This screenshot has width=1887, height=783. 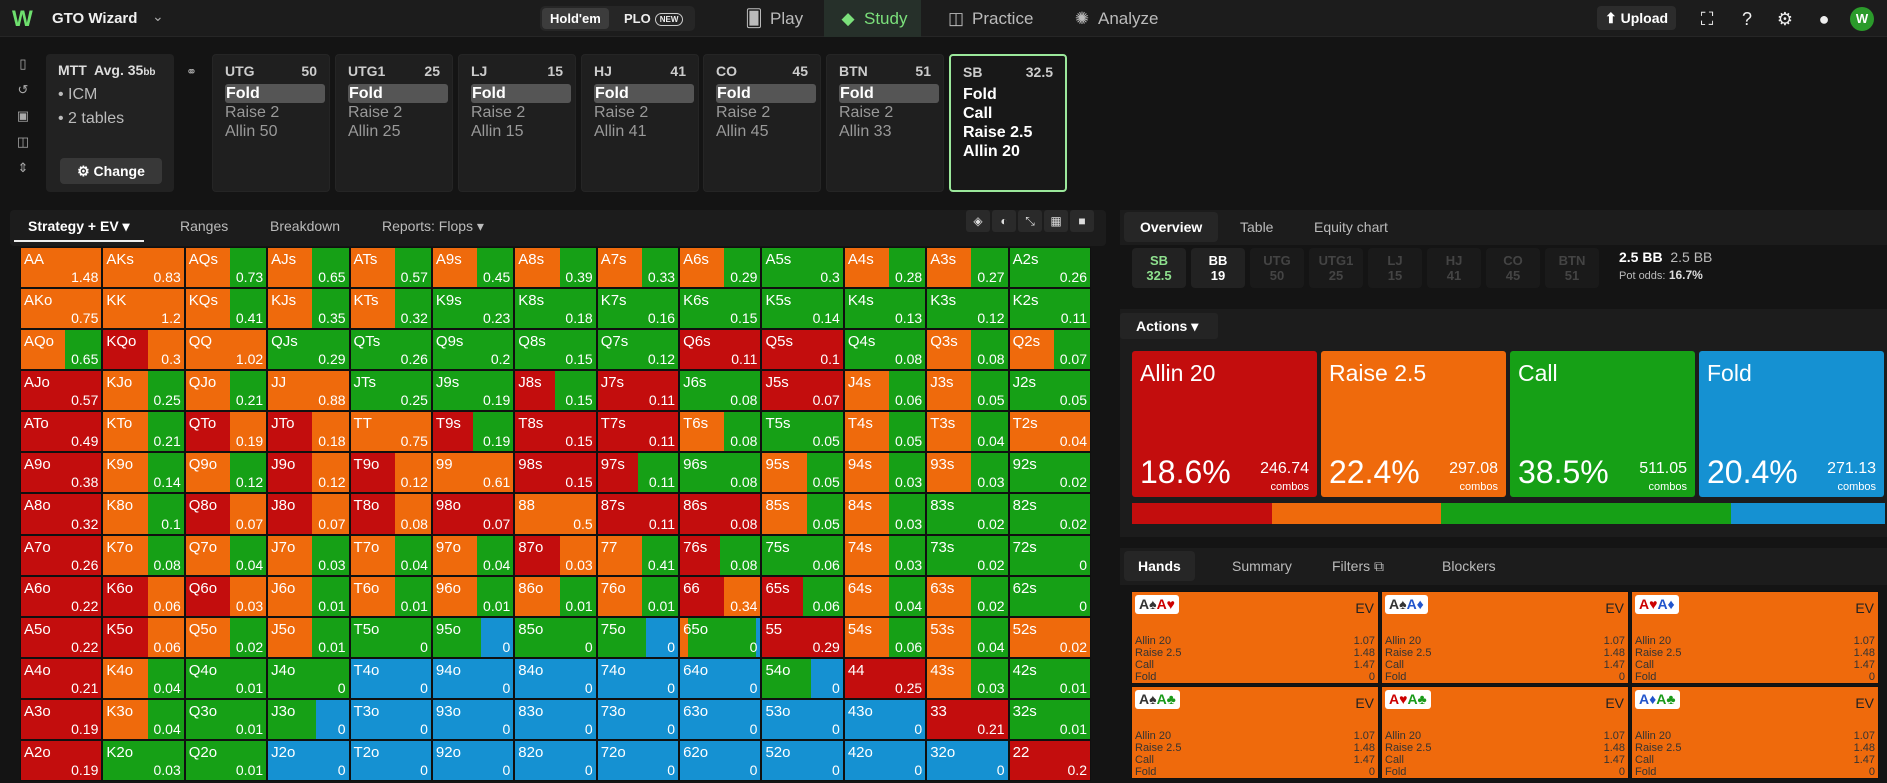 What do you see at coordinates (885, 350) in the screenshot?
I see `hand-cell: Q4s 0.08` at bounding box center [885, 350].